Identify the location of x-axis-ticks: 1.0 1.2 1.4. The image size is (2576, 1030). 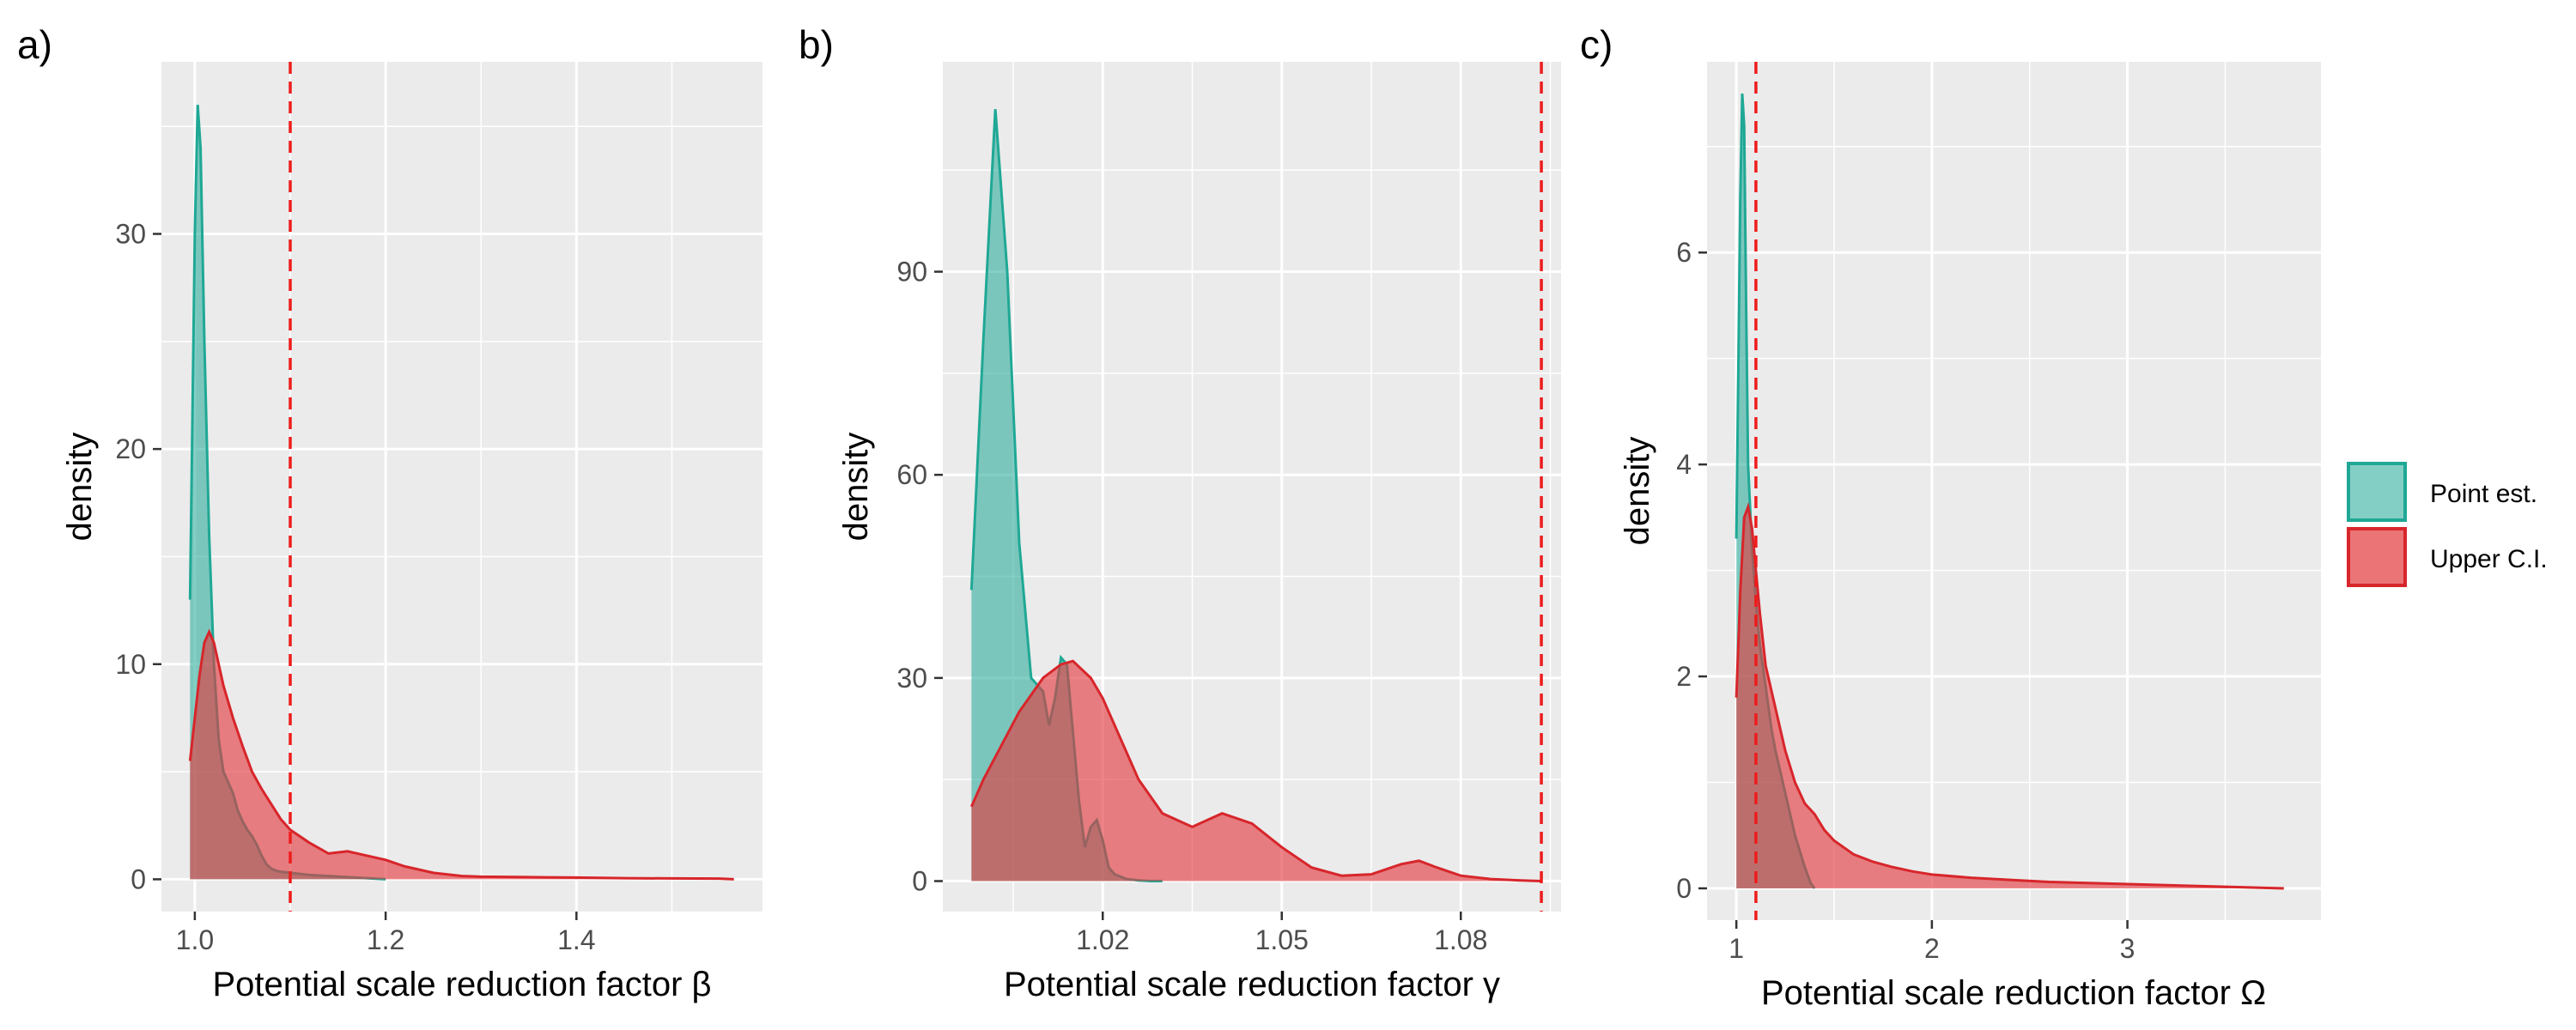
(386, 933).